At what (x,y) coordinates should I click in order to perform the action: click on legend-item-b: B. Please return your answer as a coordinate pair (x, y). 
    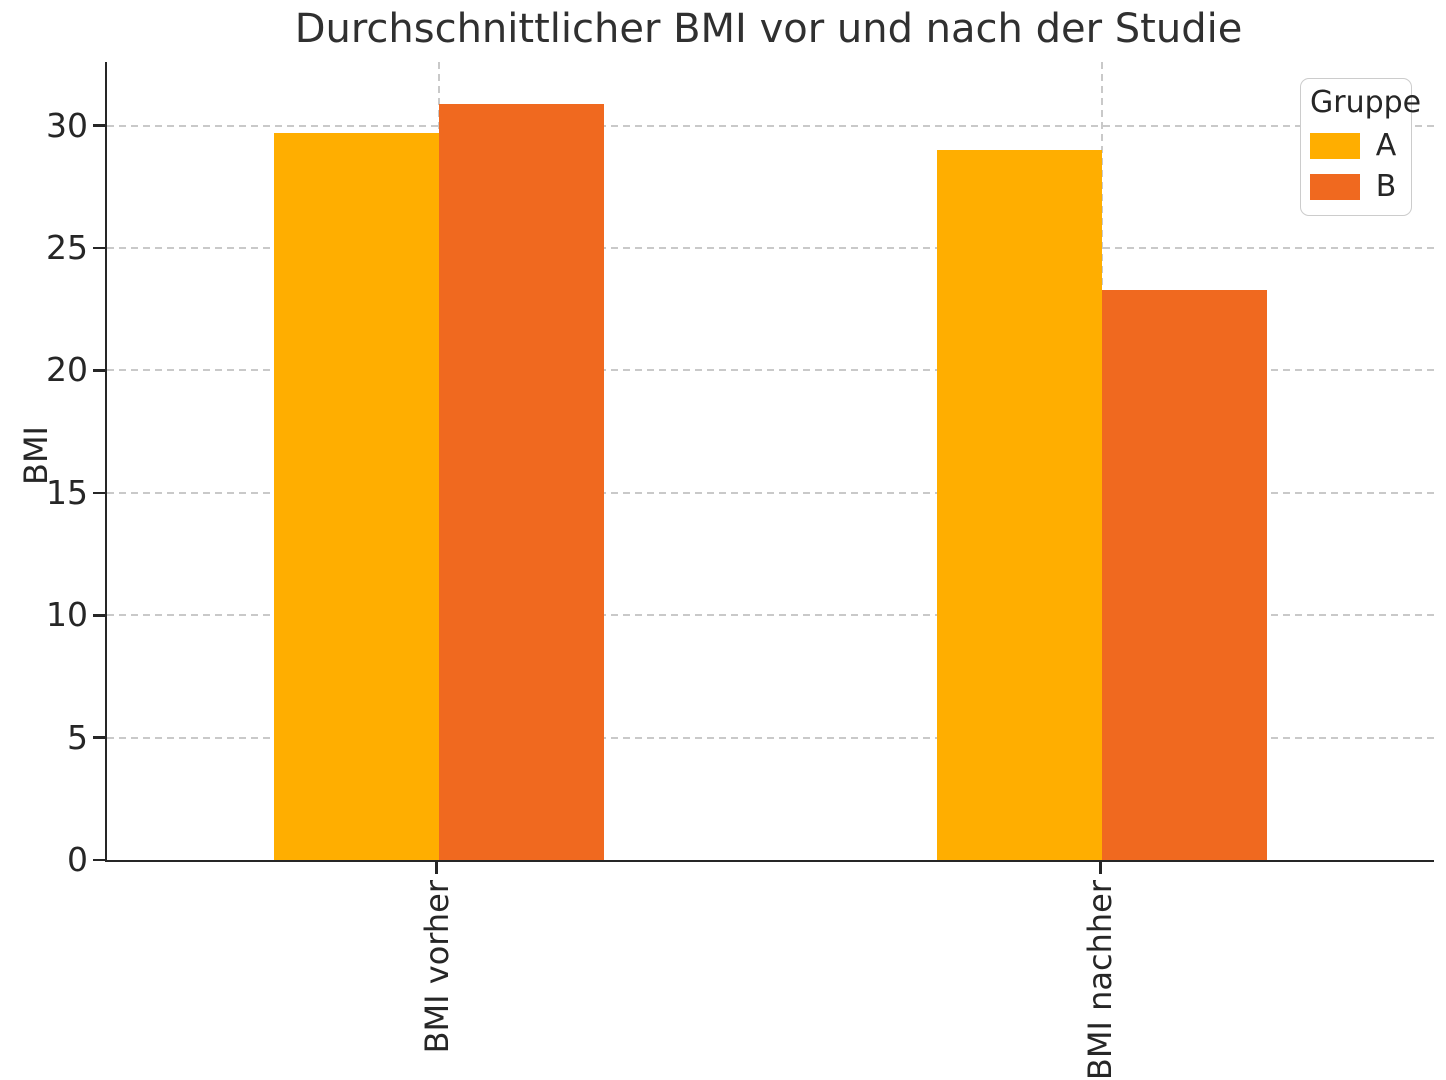
    Looking at the image, I should click on (1356, 187).